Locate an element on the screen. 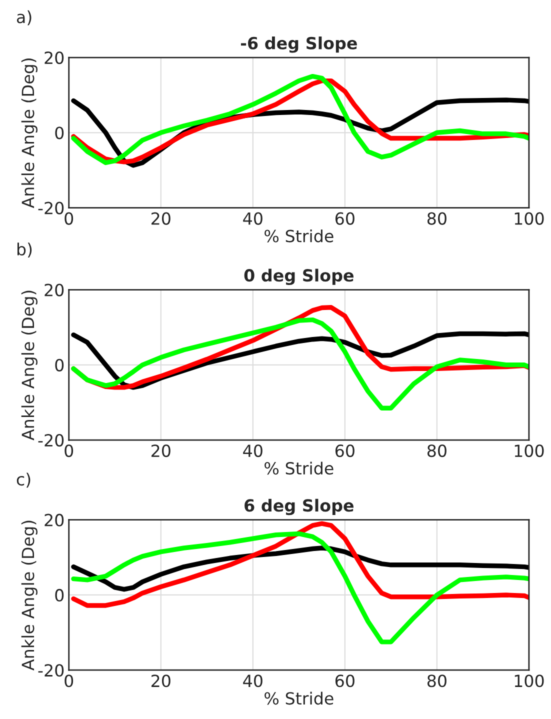 The width and height of the screenshot is (551, 719). text: b) is located at coordinates (24, 250).